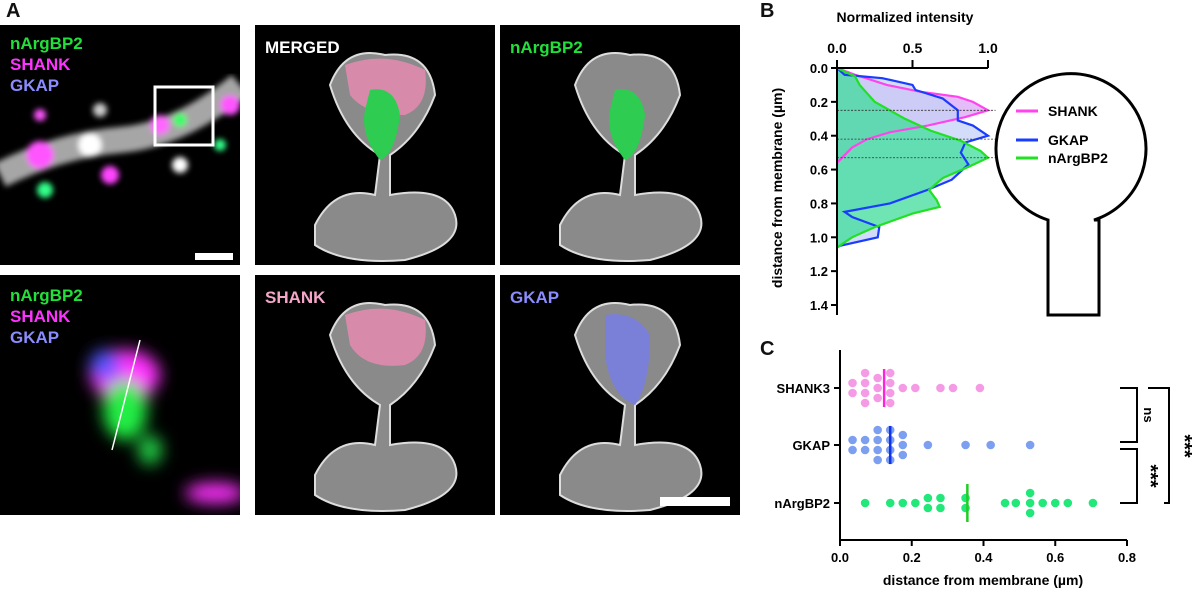  What do you see at coordinates (1055, 557) in the screenshot?
I see `x-tick-label: 0.6` at bounding box center [1055, 557].